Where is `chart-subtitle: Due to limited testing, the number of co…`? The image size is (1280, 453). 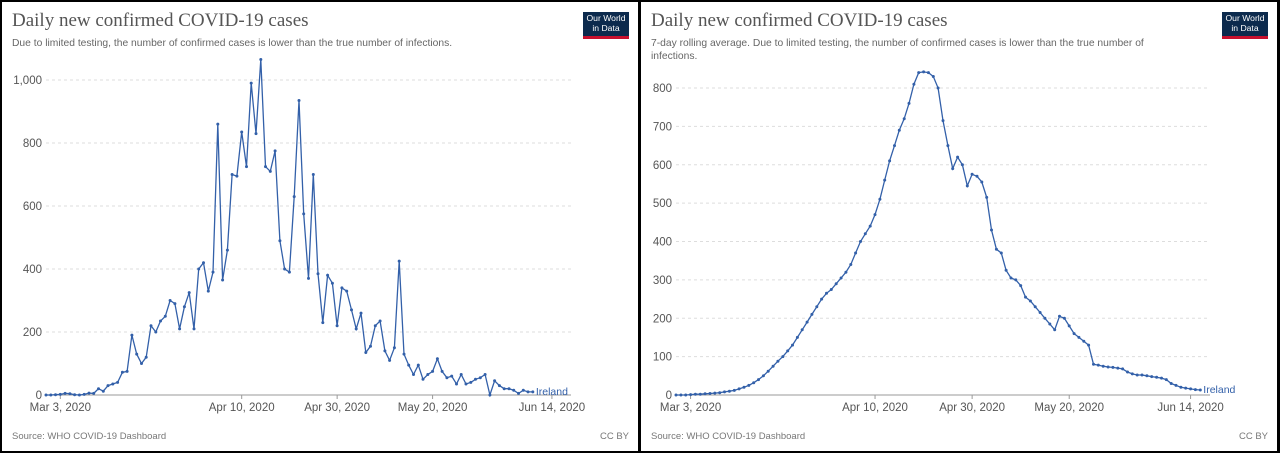
chart-subtitle: Due to limited testing, the number of co… is located at coordinates (232, 43).